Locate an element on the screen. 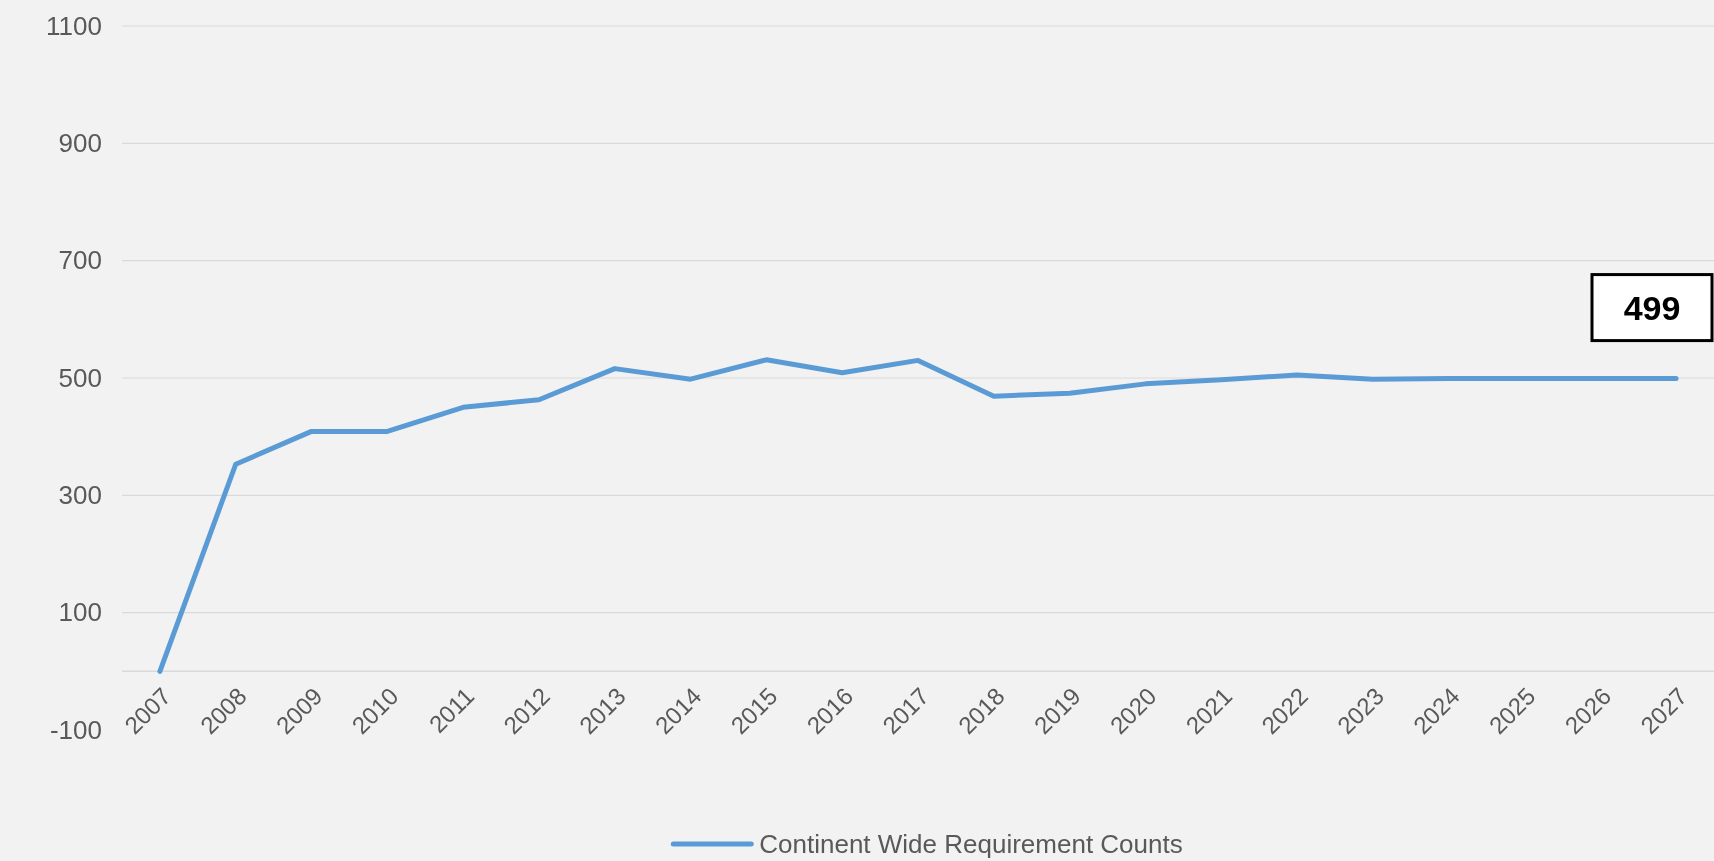 The height and width of the screenshot is (861, 1714). y-tick-label: 700 is located at coordinates (80, 260).